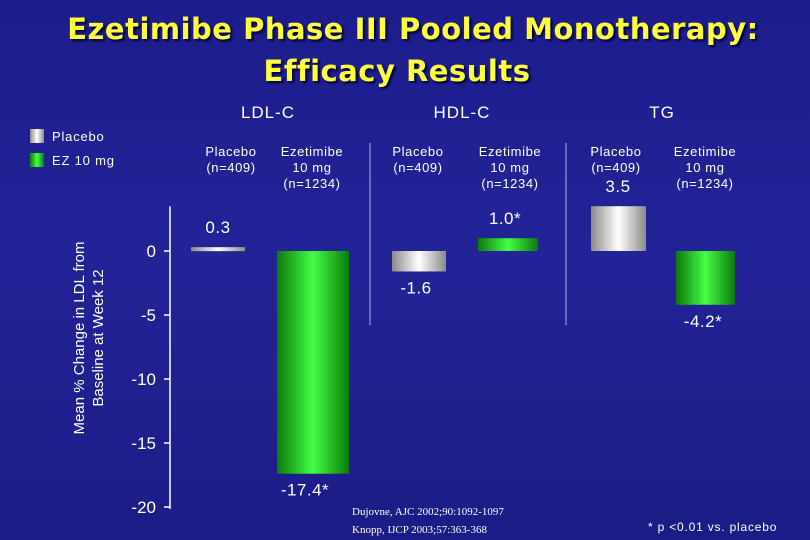  I want to click on y-tick-label: -5, so click(148, 315).